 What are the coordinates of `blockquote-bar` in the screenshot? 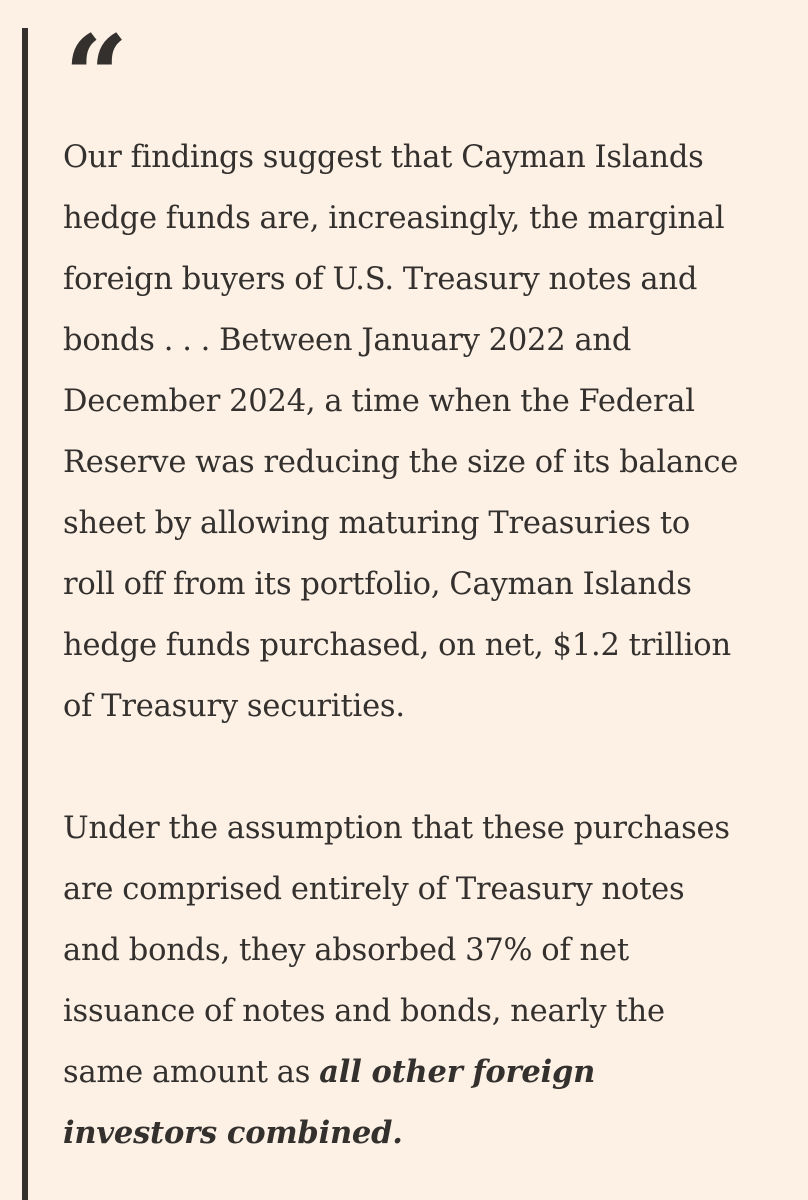 It's located at (25, 614).